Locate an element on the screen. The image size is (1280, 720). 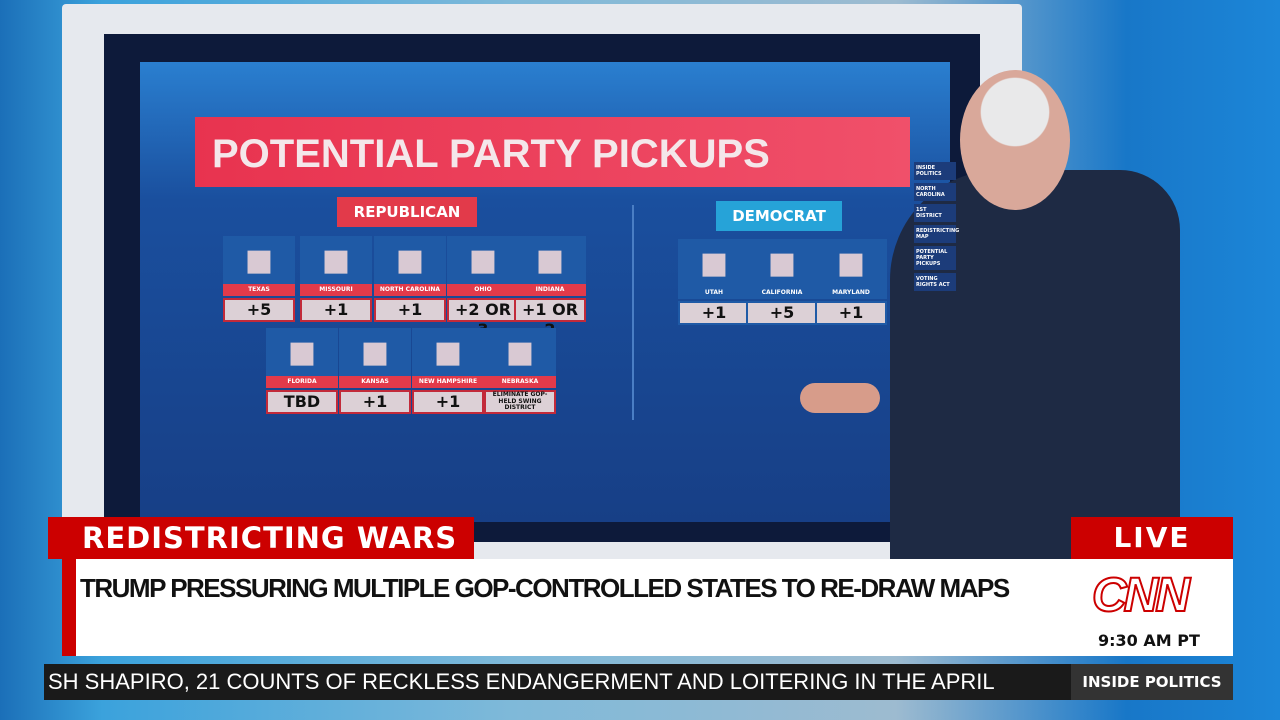
menu-item: REDISTRICTING MAP is located at coordinates (936, 234).